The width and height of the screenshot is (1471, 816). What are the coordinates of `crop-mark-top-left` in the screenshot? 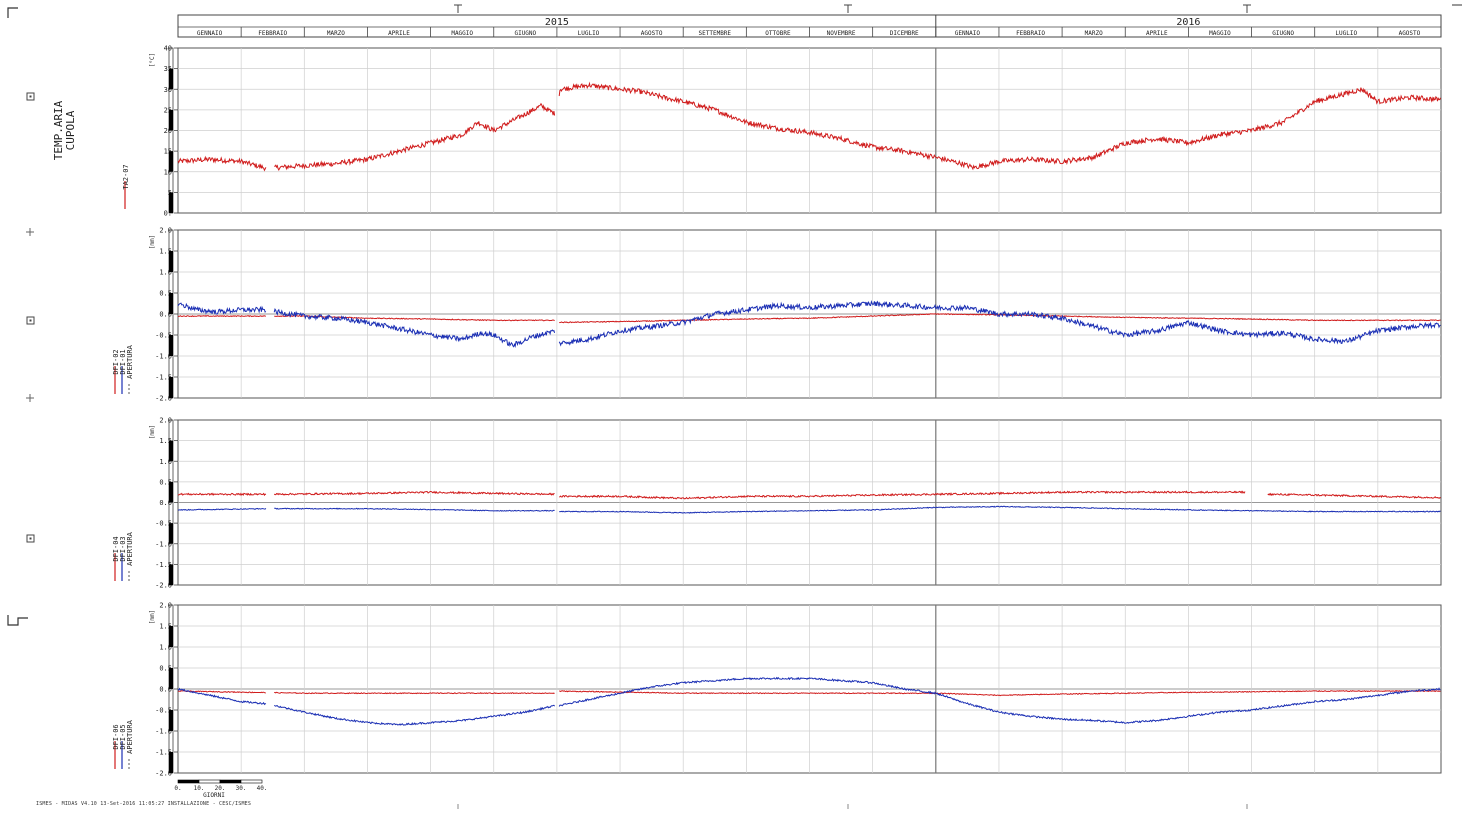 It's located at (12, 12).